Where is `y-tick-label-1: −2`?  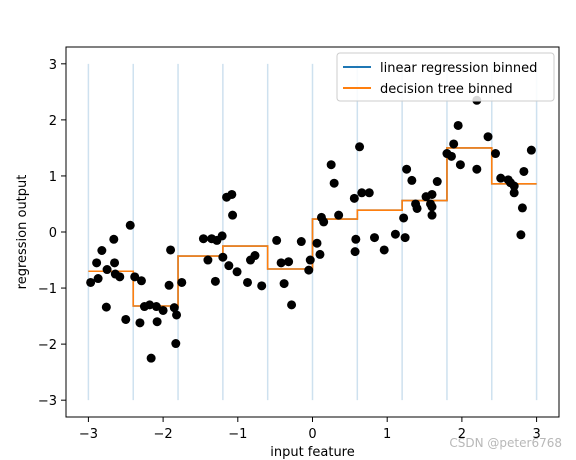 y-tick-label-1: −2 is located at coordinates (47, 345).